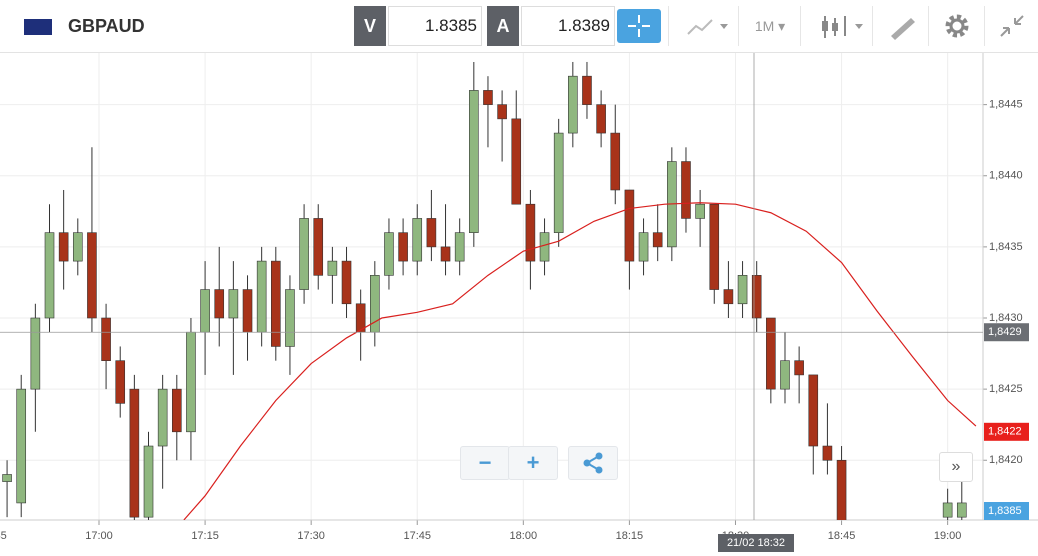 This screenshot has width=1038, height=556. Describe the element at coordinates (1006, 247) in the screenshot. I see `y-tick-label: 1,8435` at that location.